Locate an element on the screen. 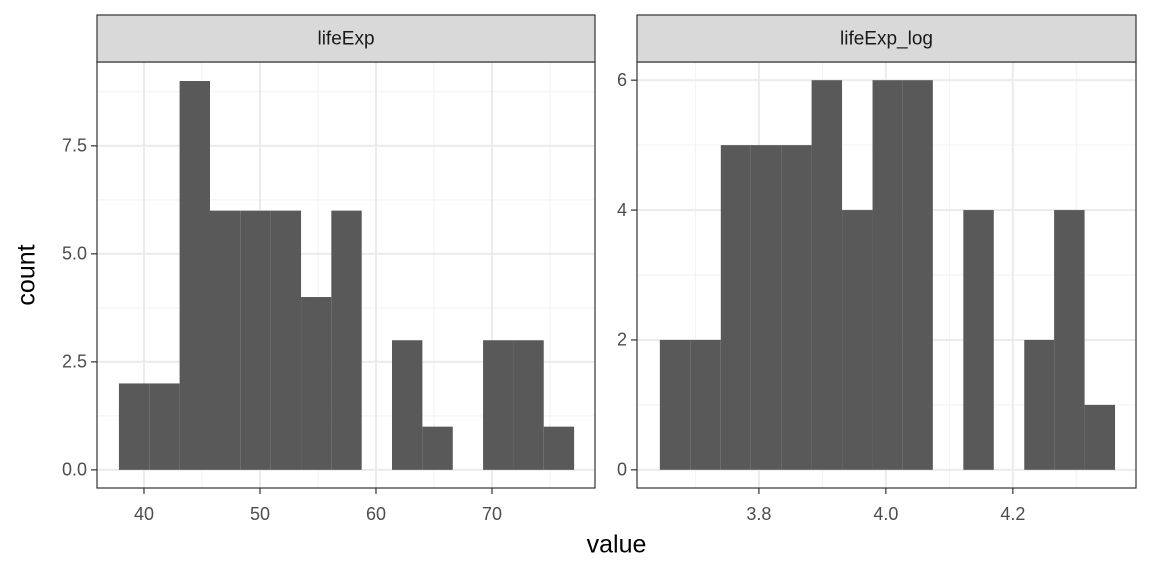  x-axis-title: value is located at coordinates (617, 545).